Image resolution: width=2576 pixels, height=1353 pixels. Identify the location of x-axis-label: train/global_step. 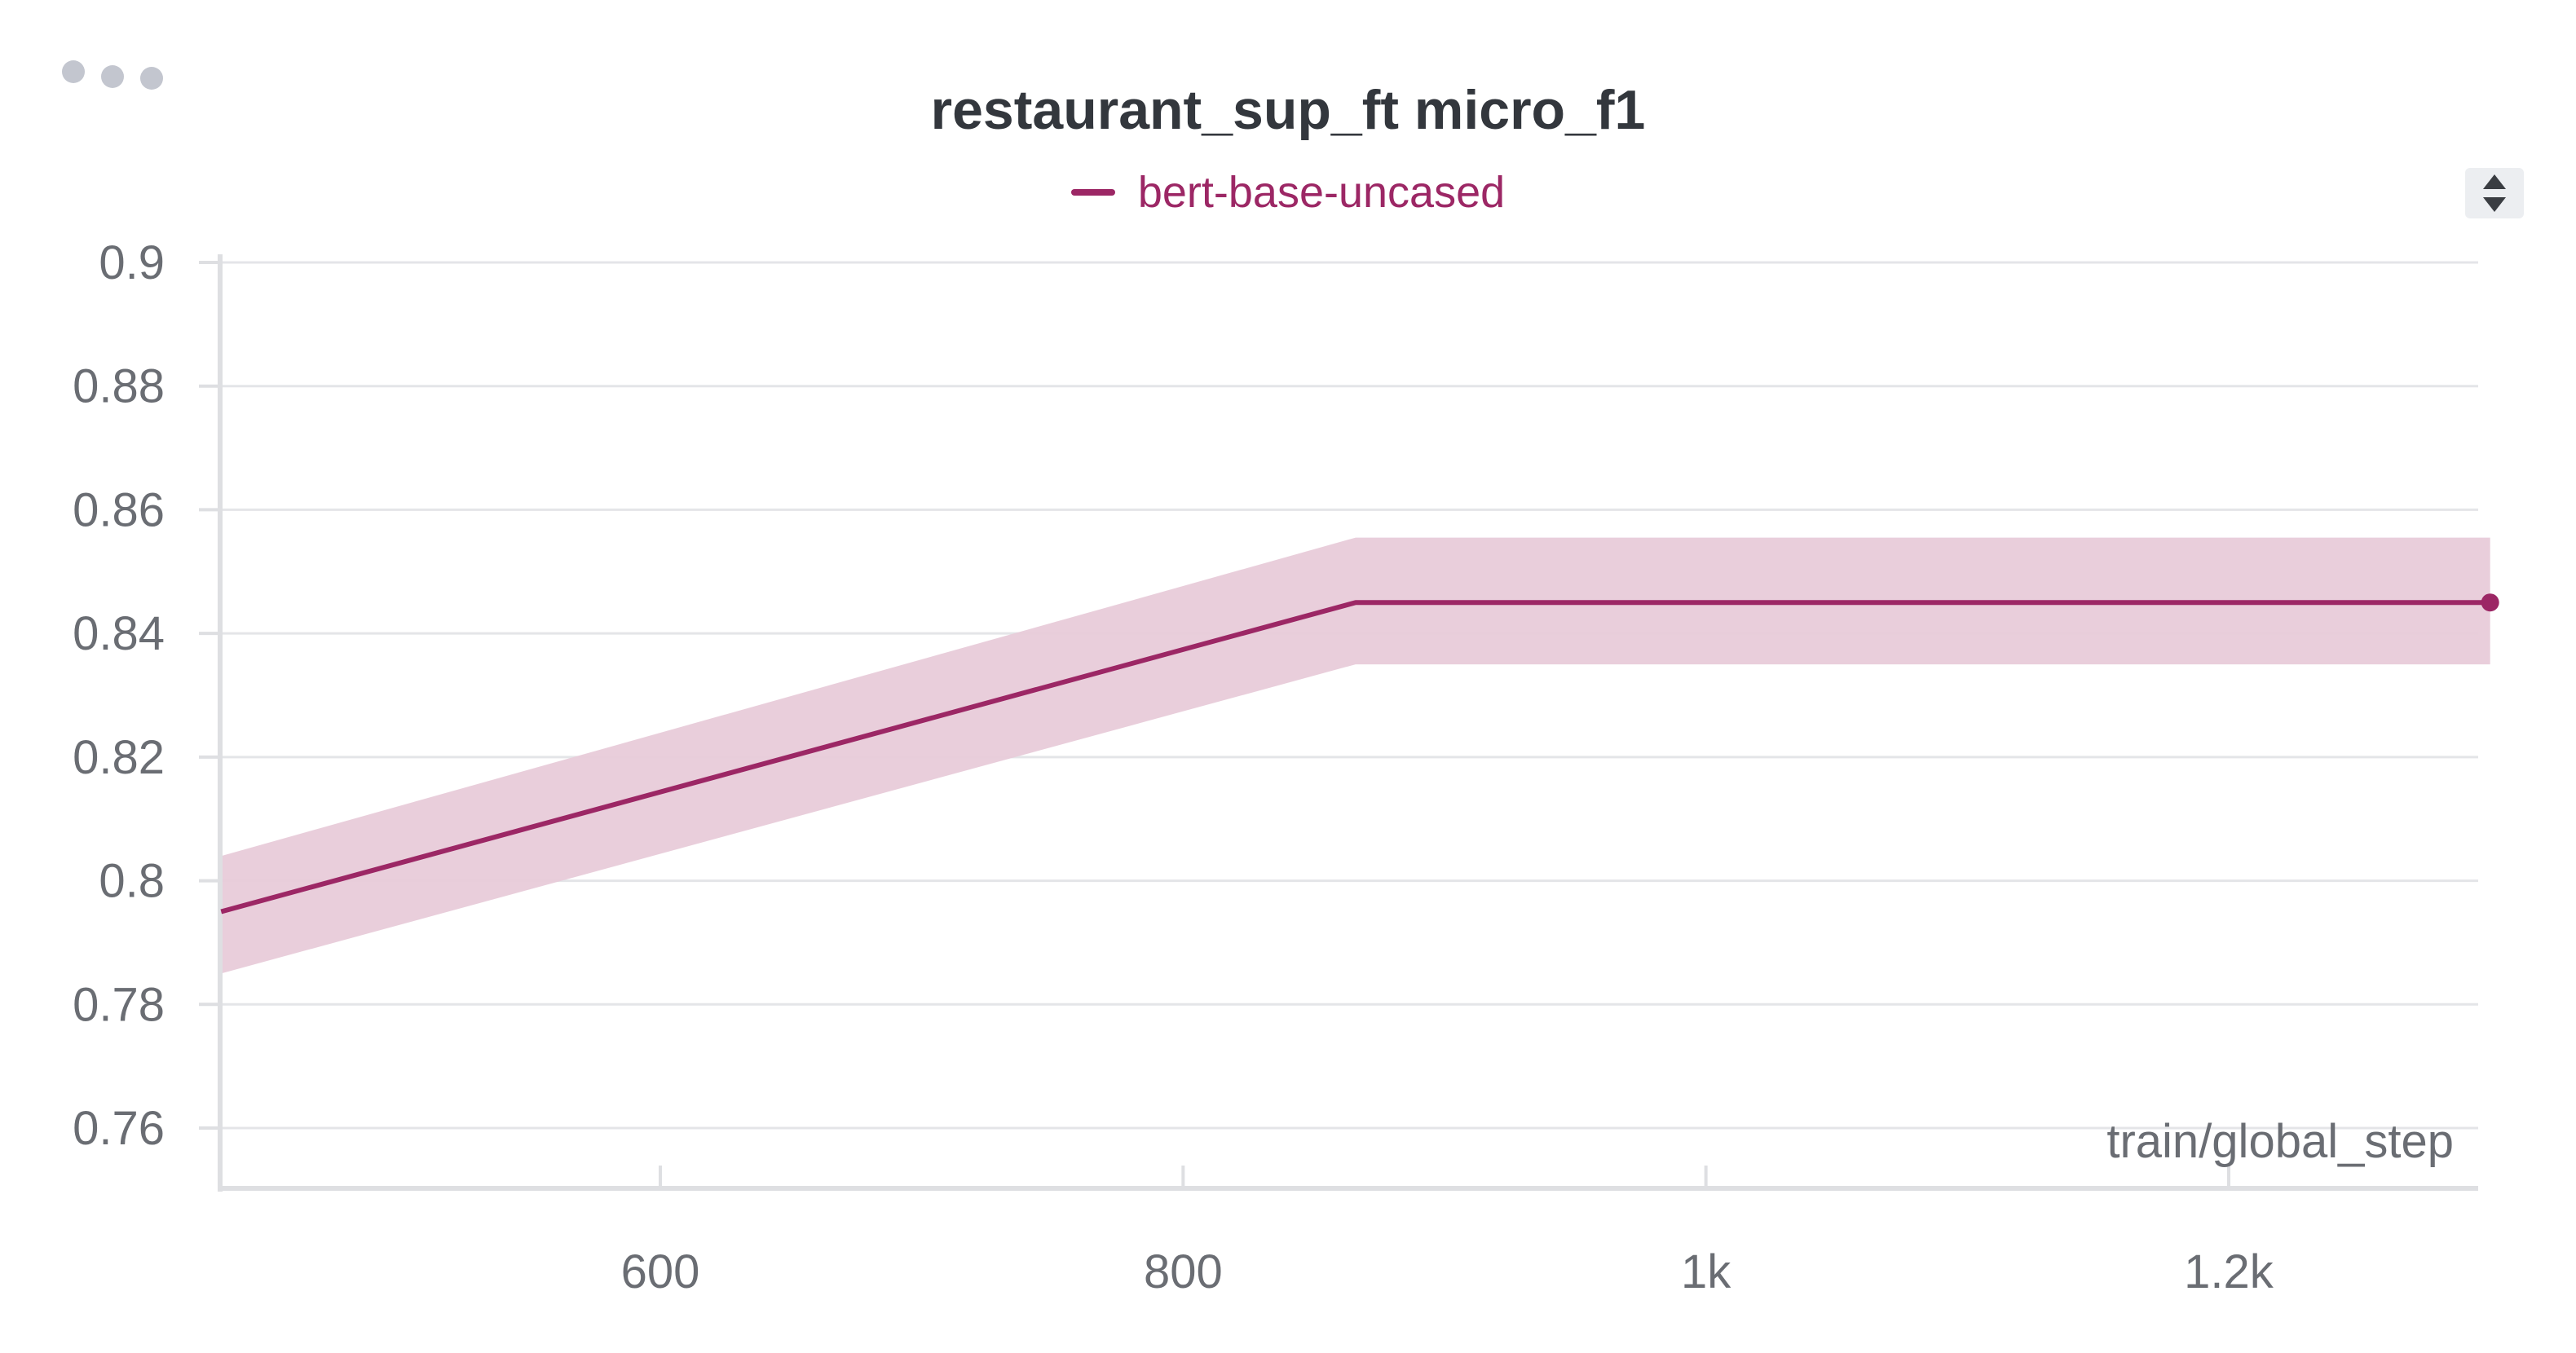
(2280, 1141).